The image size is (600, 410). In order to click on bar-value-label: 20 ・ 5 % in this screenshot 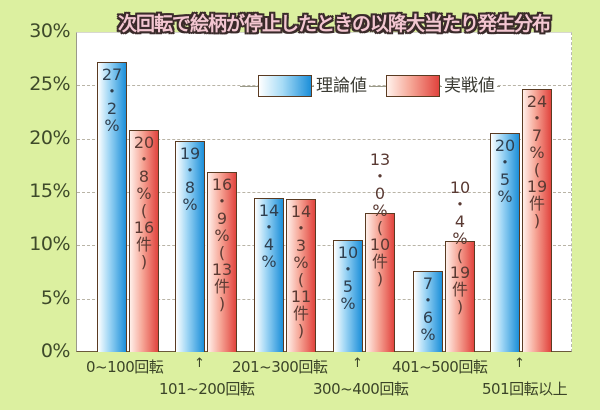, I will do `click(505, 171)`.